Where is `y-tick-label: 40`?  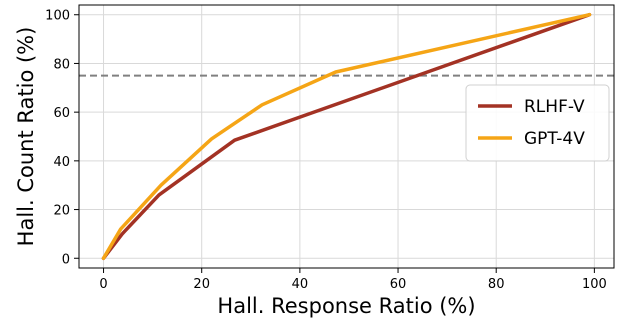 y-tick-label: 40 is located at coordinates (61, 162).